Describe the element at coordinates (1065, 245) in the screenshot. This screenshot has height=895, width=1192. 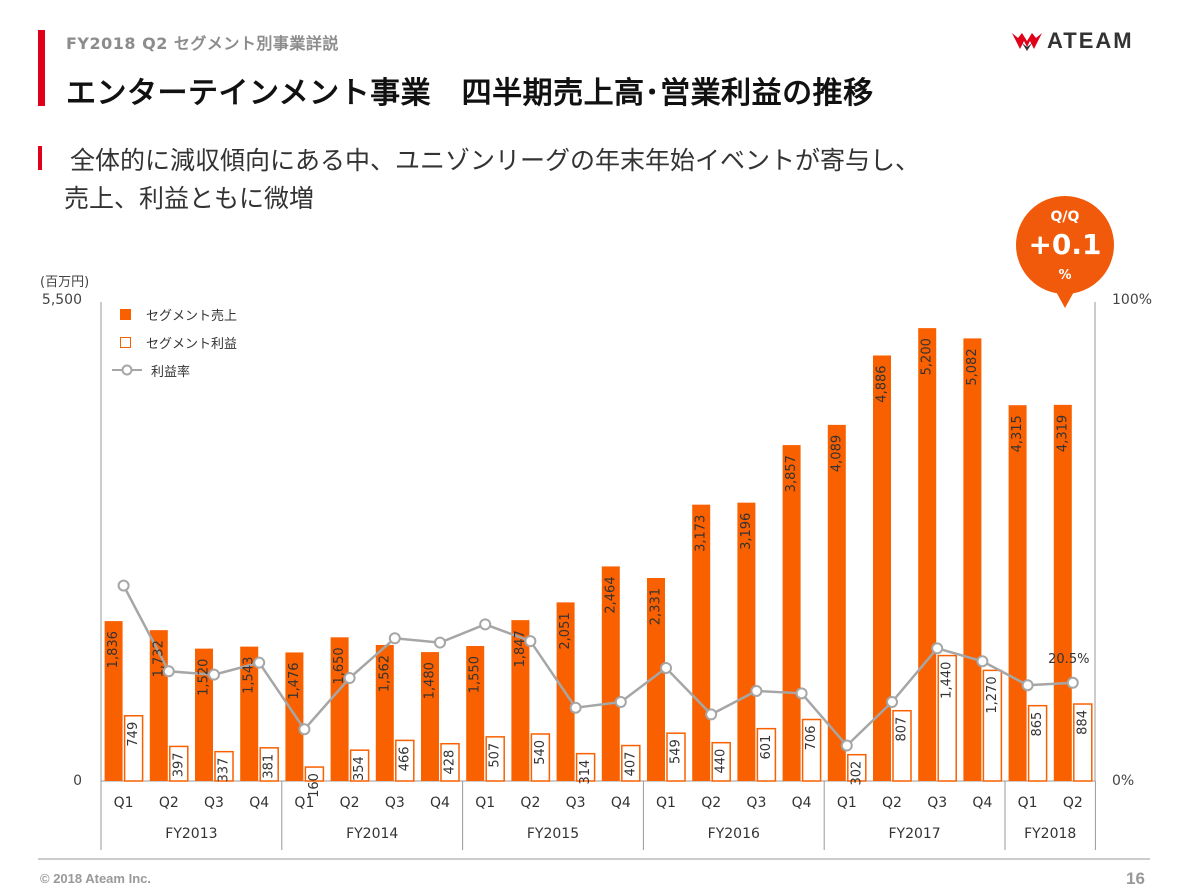
I see `qoq-badge: Q/Q +0.1 %` at that location.